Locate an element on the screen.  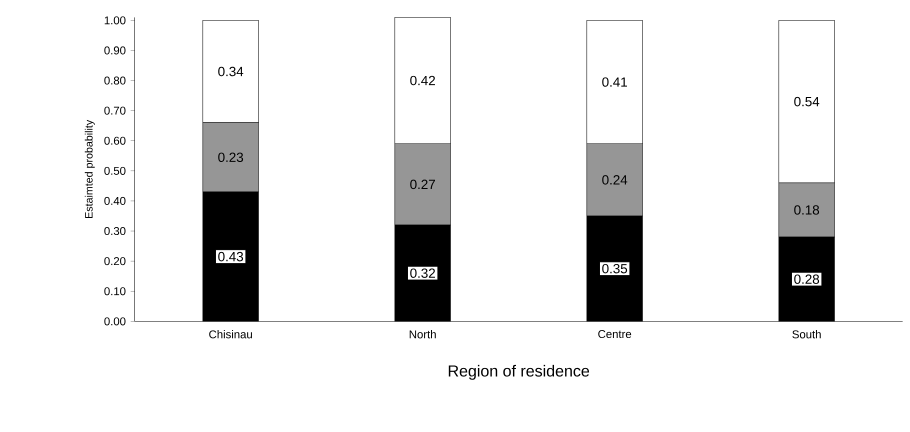
data-label: 0.27 is located at coordinates (422, 185).